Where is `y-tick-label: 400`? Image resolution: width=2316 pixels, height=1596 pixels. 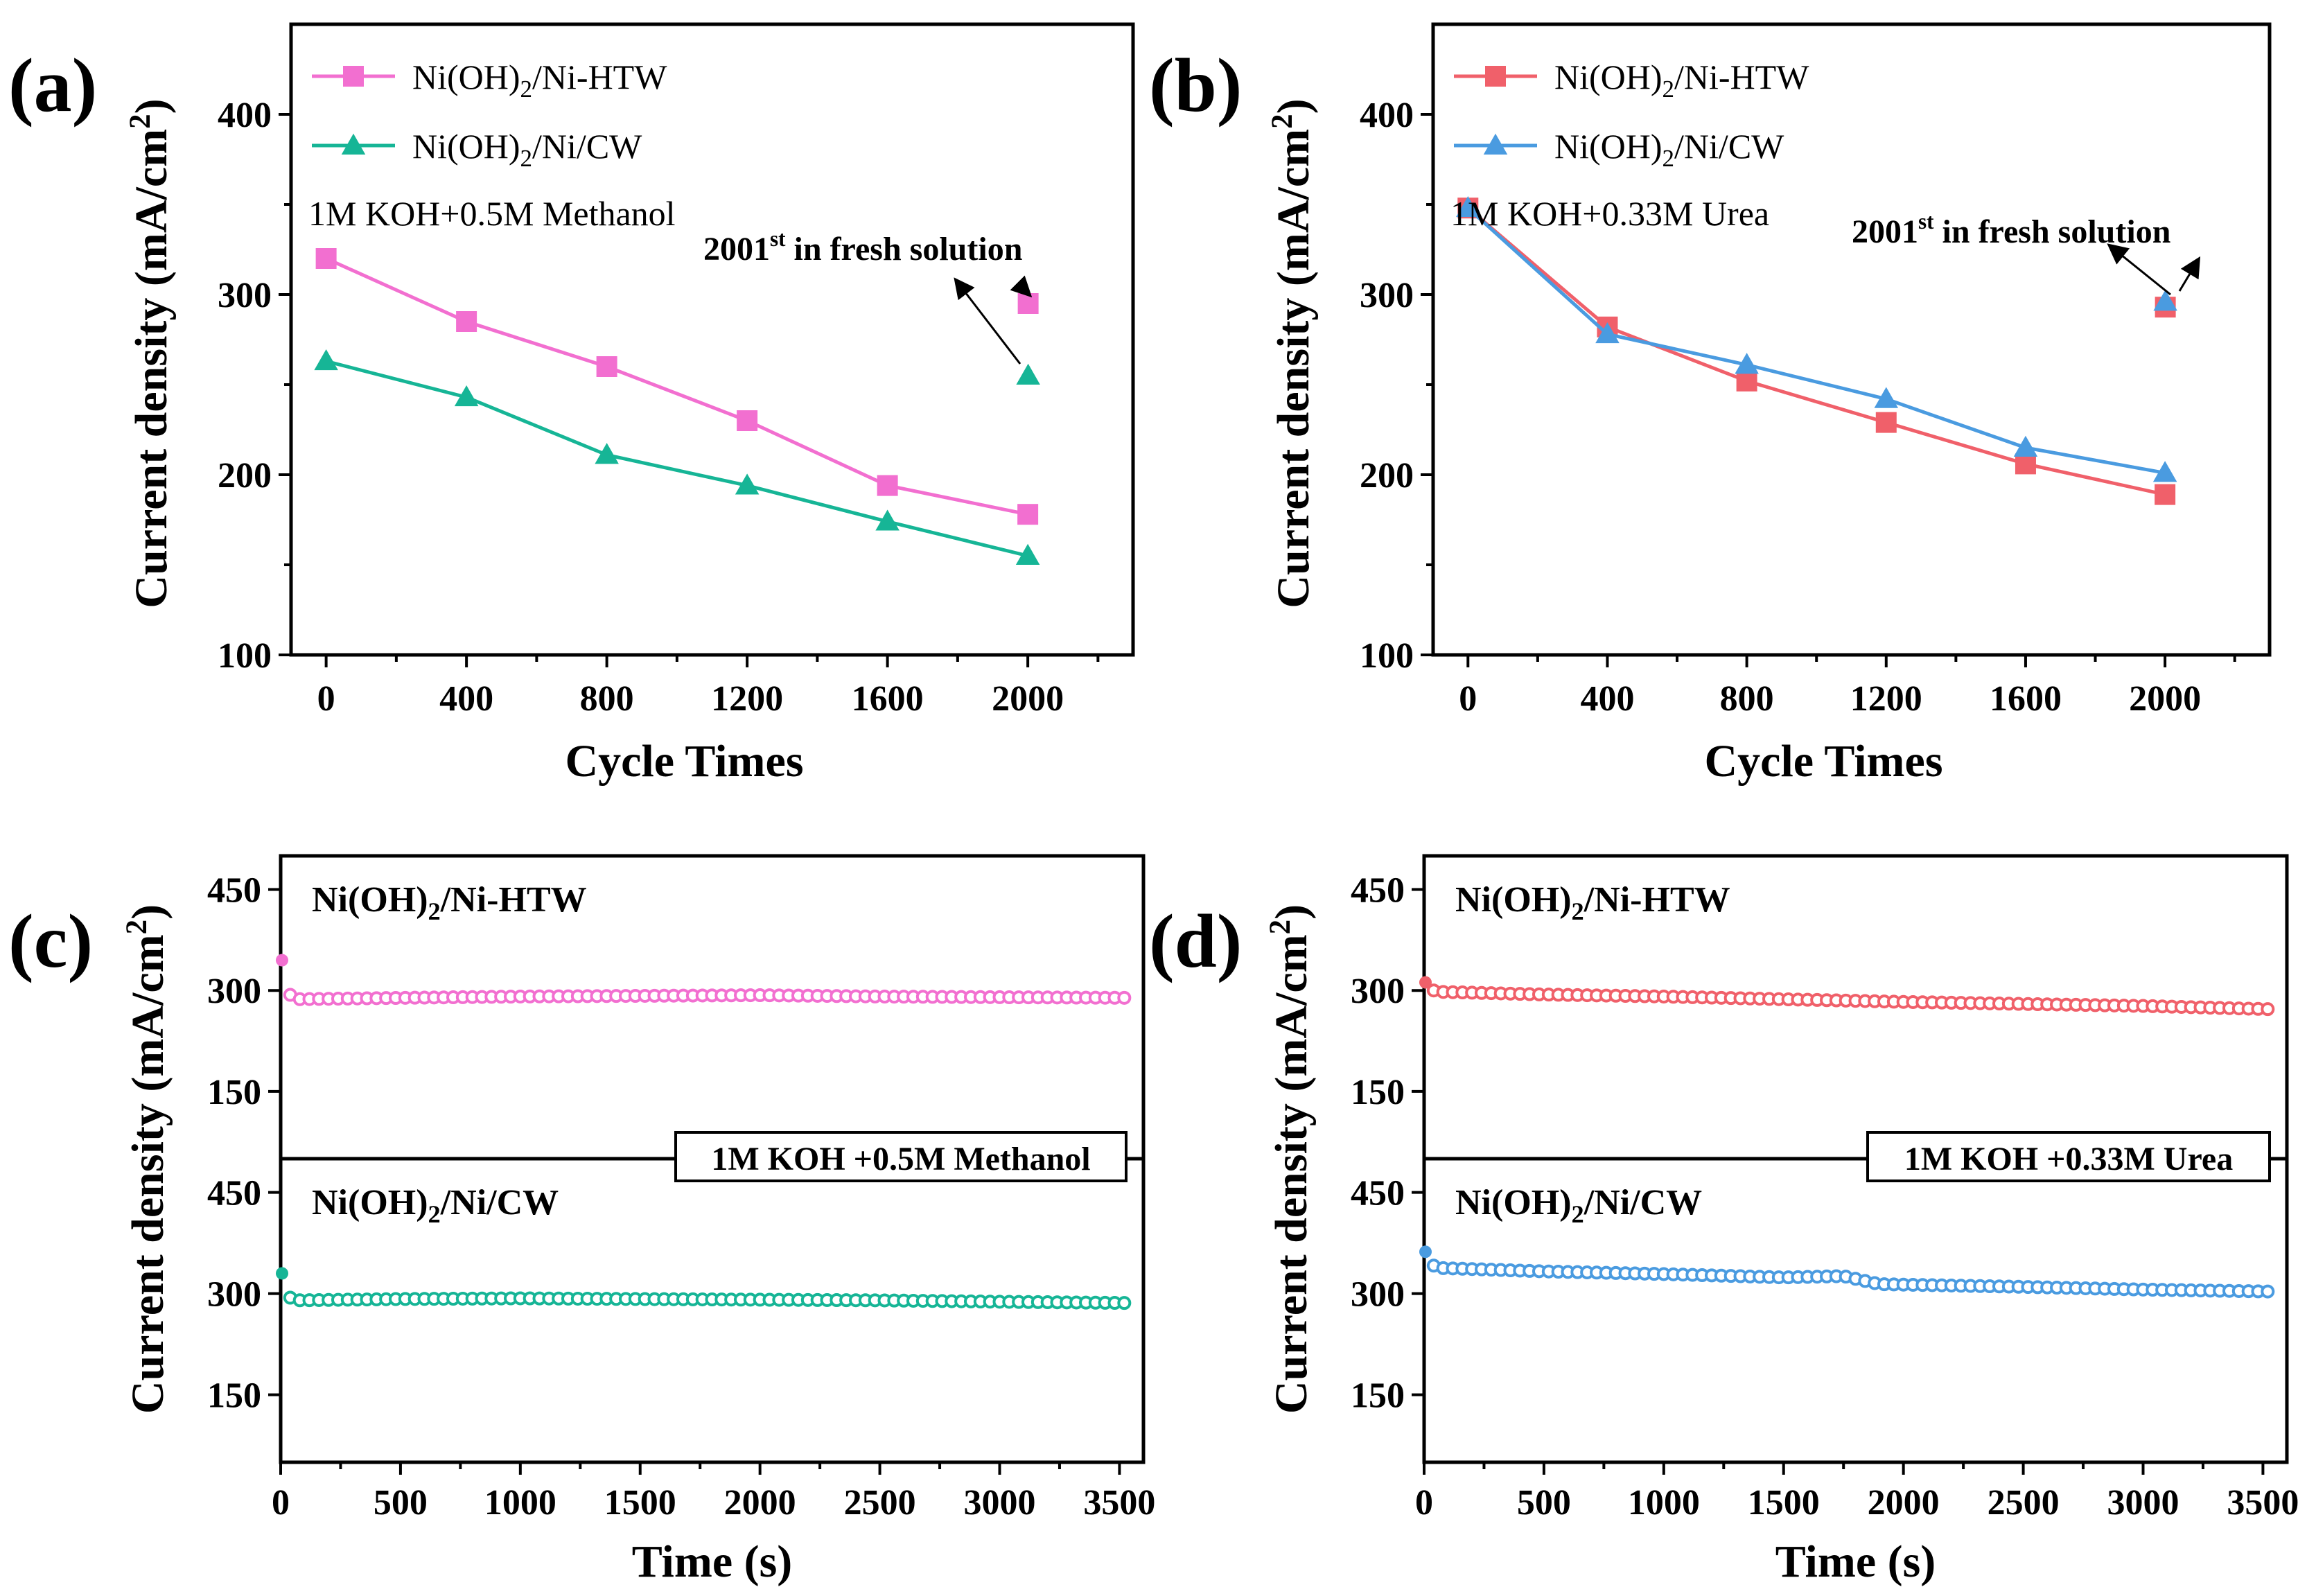
y-tick-label: 400 is located at coordinates (1387, 115).